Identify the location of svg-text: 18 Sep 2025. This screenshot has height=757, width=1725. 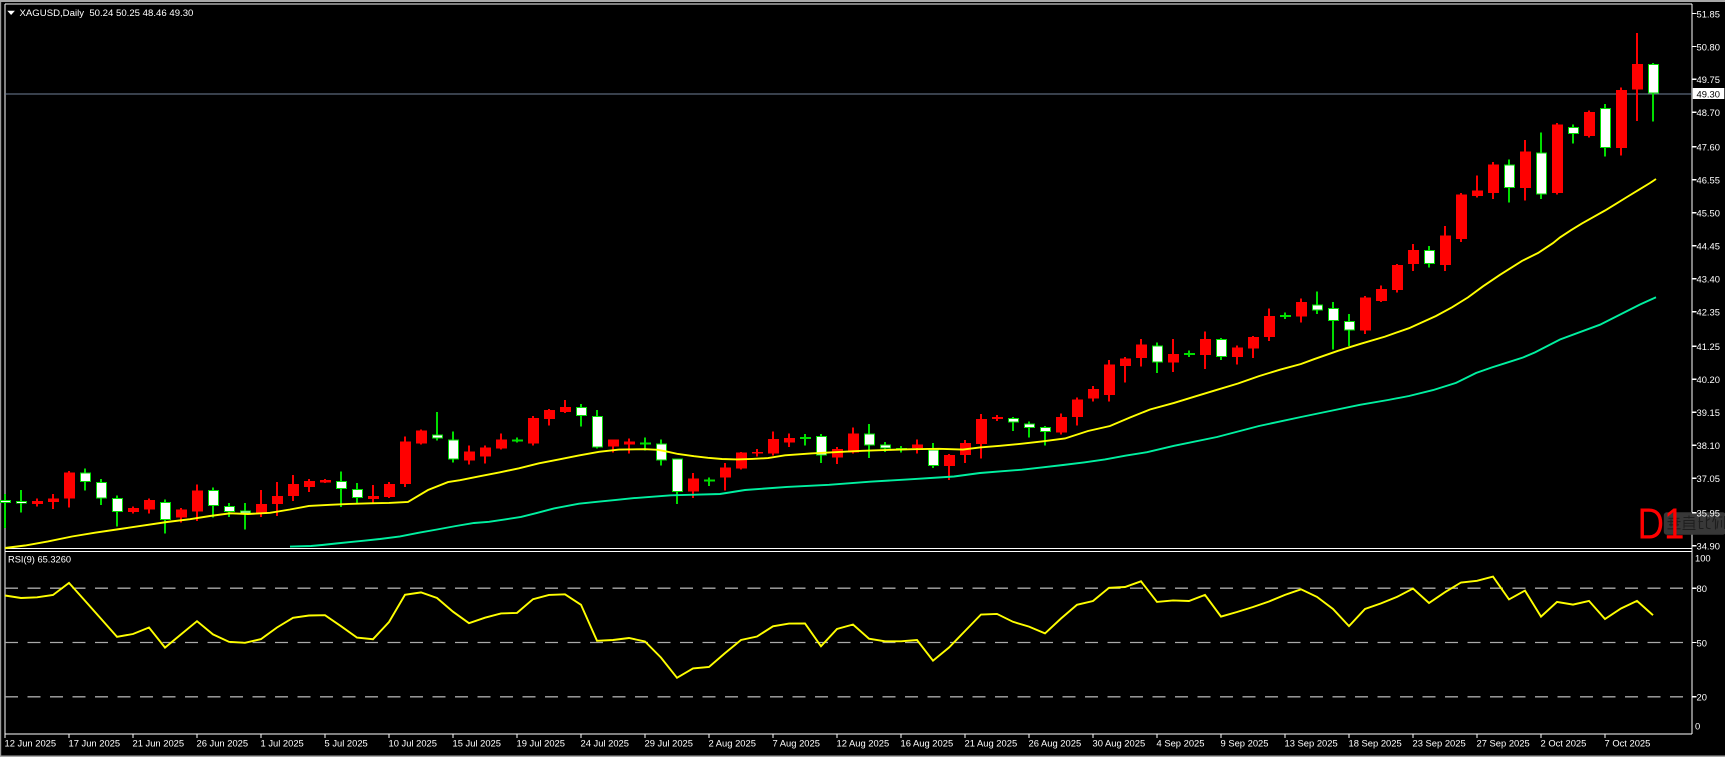
(1375, 743).